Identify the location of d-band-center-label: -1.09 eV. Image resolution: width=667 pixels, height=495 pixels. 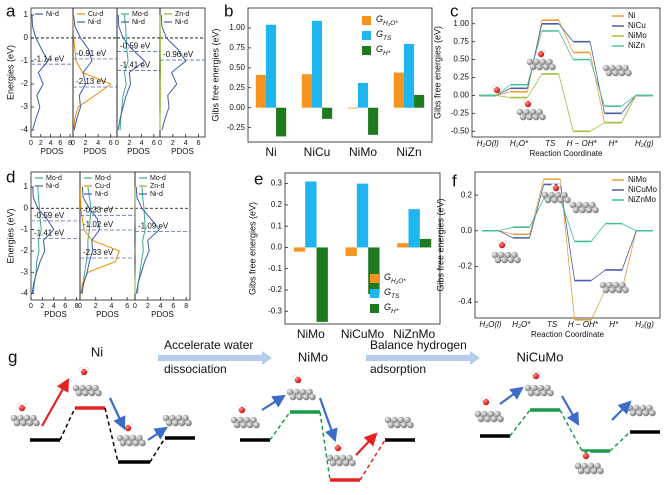
(153, 226).